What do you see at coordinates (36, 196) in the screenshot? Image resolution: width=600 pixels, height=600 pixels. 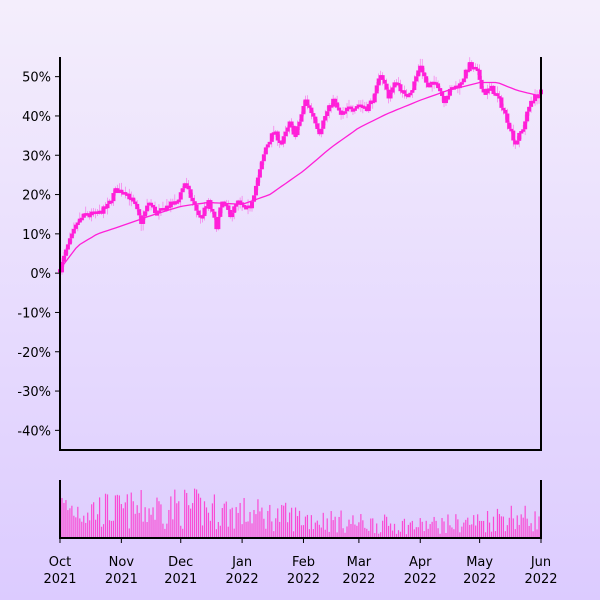 I see `y-tick-label: 20%` at bounding box center [36, 196].